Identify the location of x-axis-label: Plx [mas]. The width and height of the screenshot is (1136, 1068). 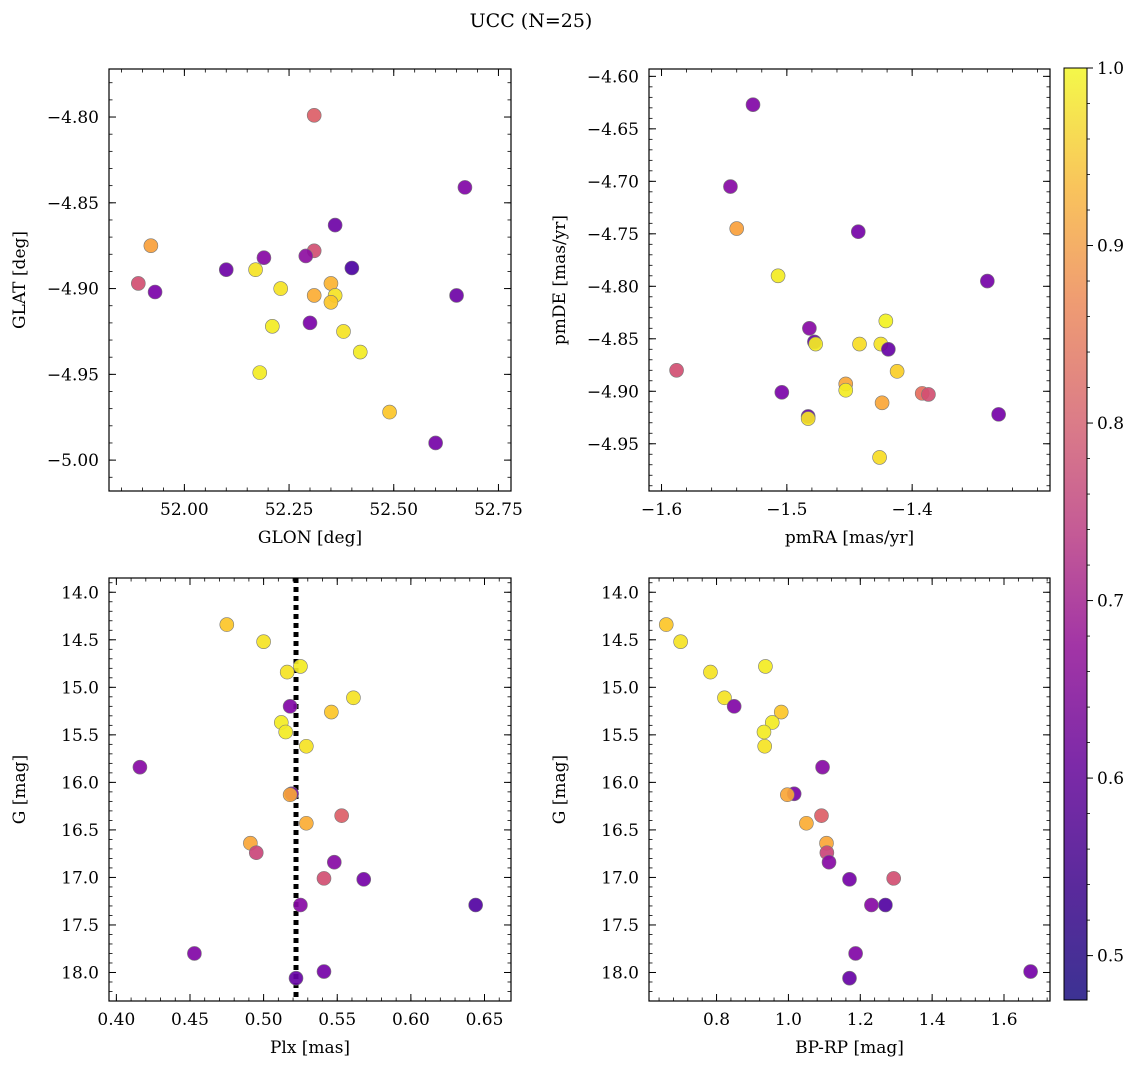
(310, 1048).